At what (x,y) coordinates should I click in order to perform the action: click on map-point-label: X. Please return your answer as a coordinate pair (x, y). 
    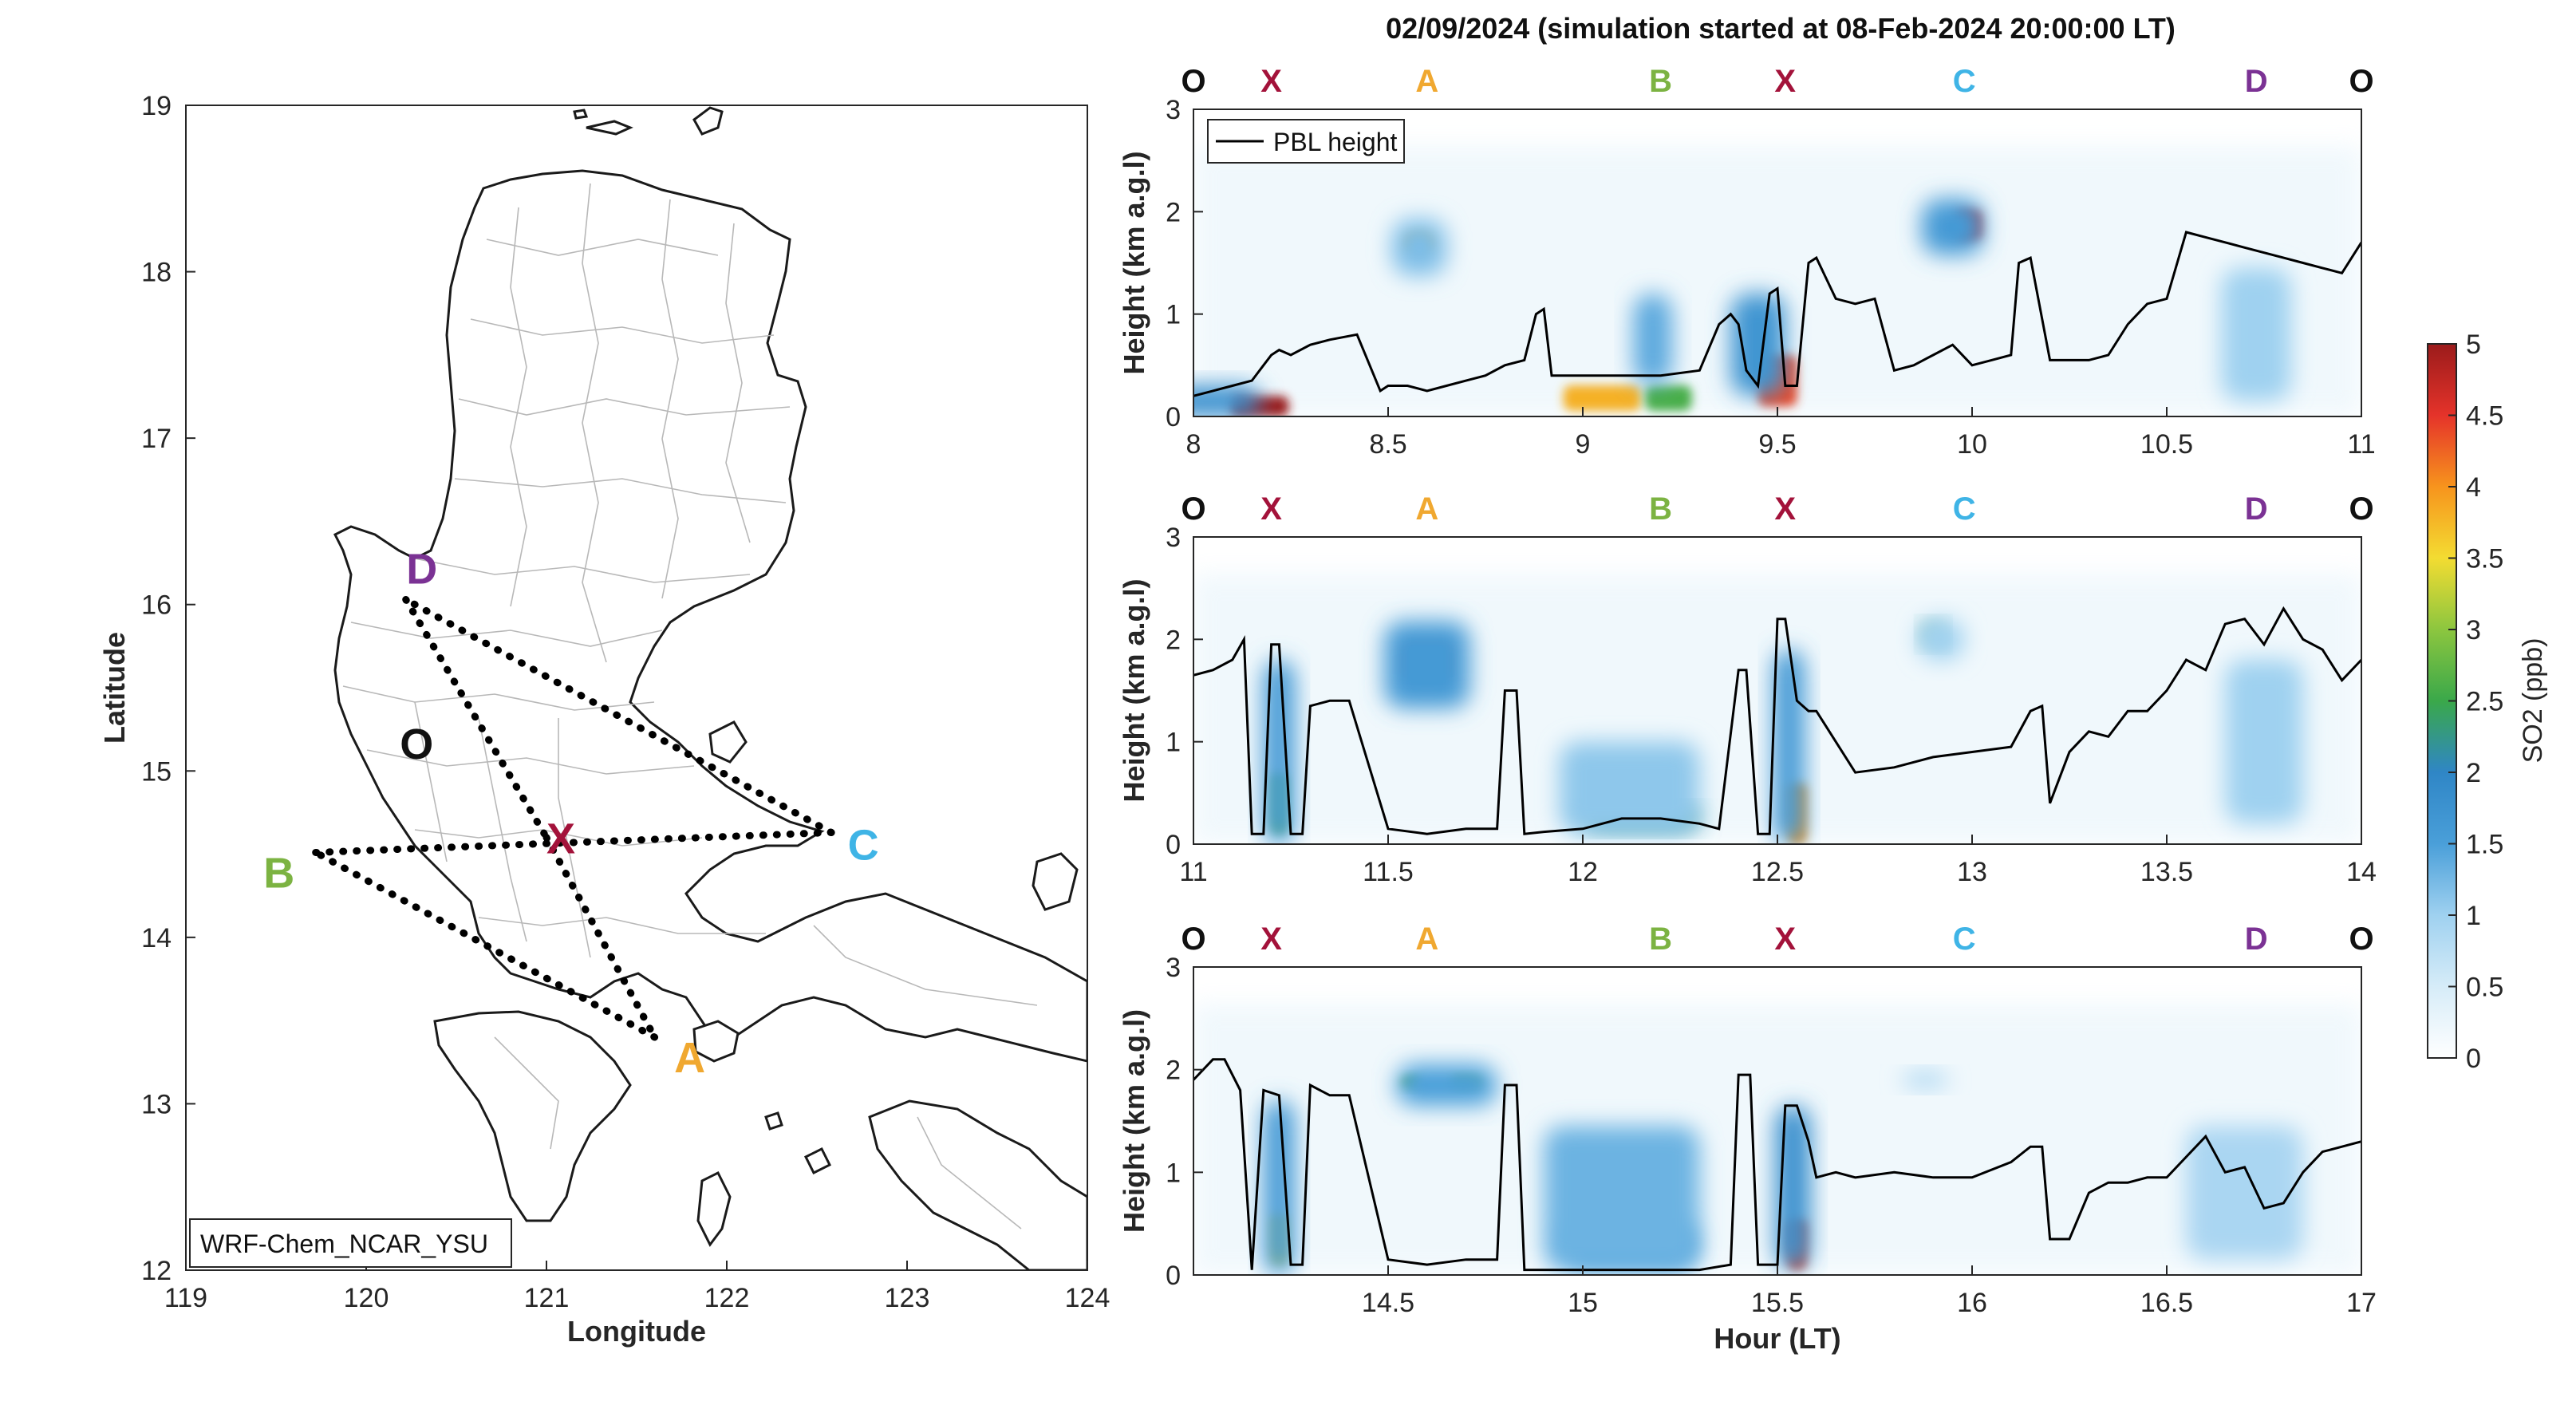
    Looking at the image, I should click on (561, 839).